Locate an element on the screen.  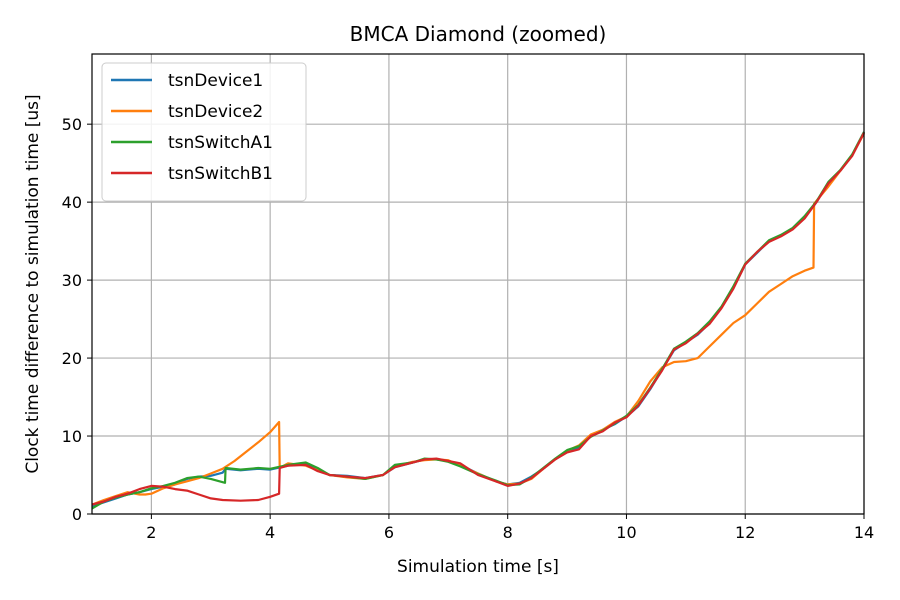
x-tick-label: 2 is located at coordinates (151, 532).